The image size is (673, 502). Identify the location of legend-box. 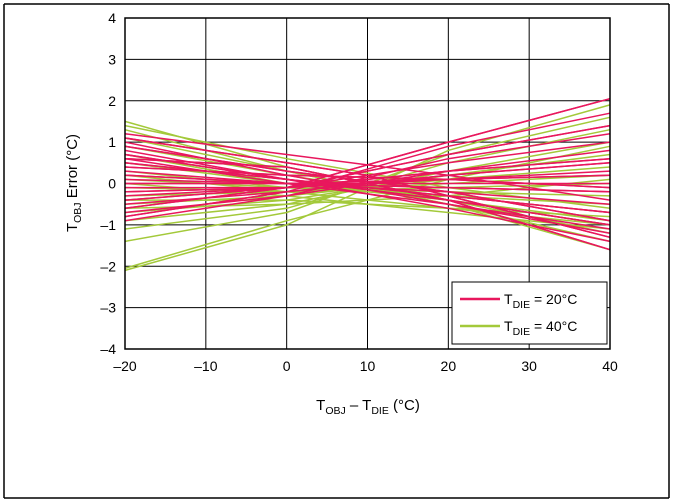
(529, 313).